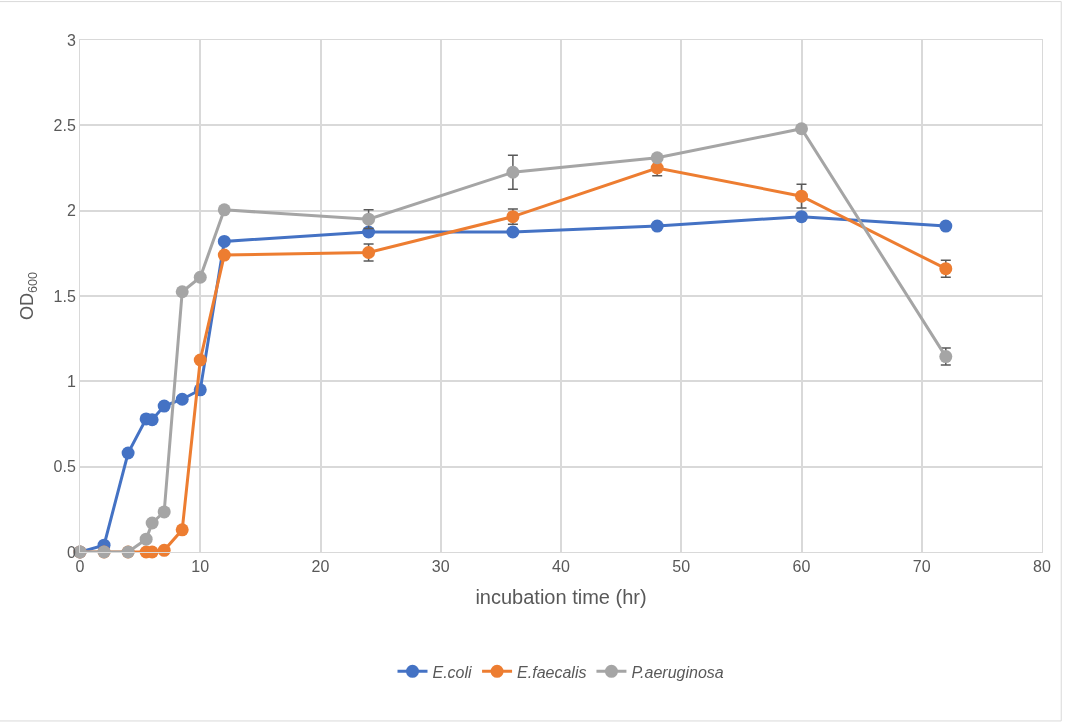 Image resolution: width=1070 pixels, height=722 pixels. What do you see at coordinates (452, 672) in the screenshot?
I see `legend-label: E.coli` at bounding box center [452, 672].